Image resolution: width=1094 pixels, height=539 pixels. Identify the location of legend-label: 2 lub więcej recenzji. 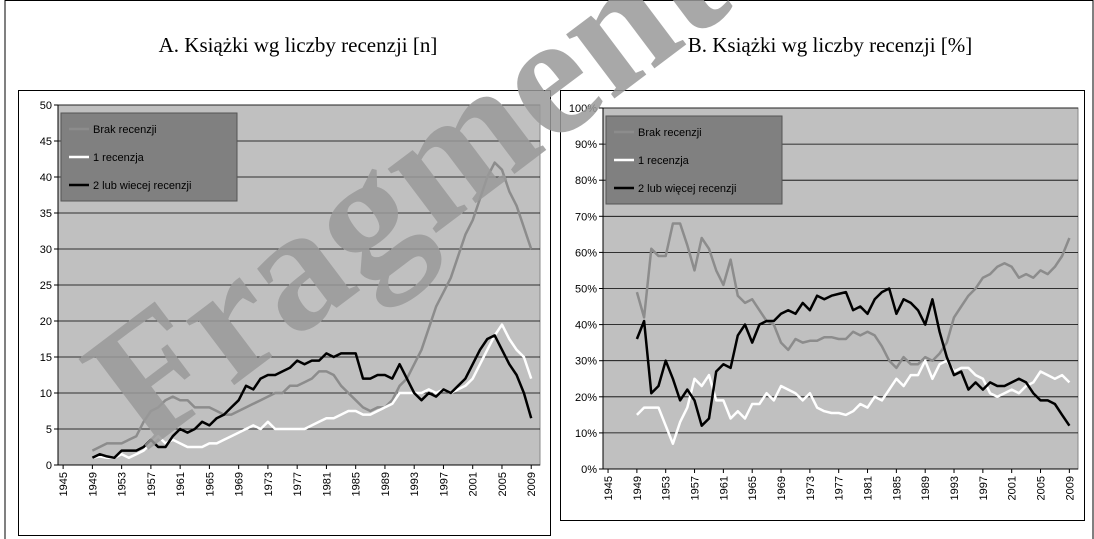
(687, 189).